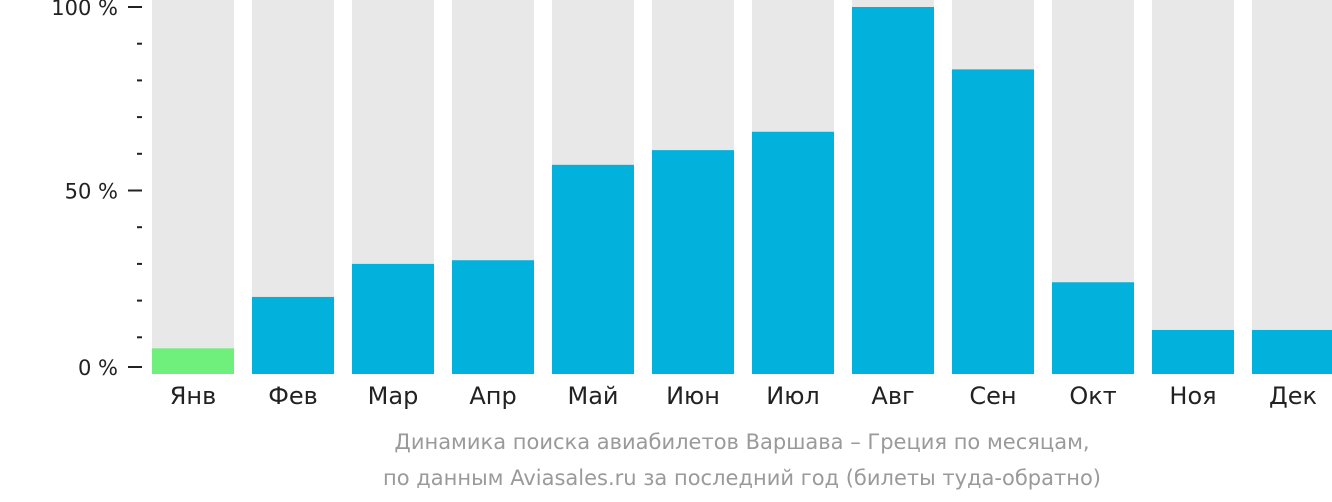  Describe the element at coordinates (793, 396) in the screenshot. I see `x-tick-label: Июл` at that location.